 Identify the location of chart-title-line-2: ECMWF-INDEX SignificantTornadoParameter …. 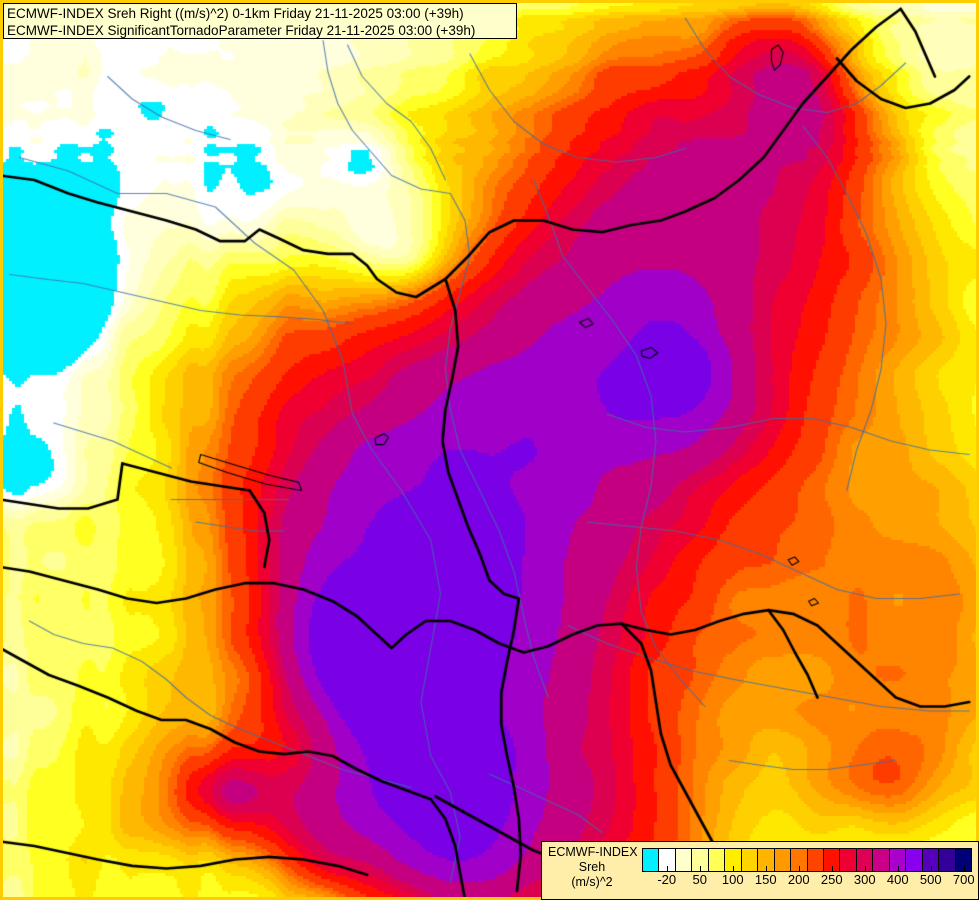
(241, 30).